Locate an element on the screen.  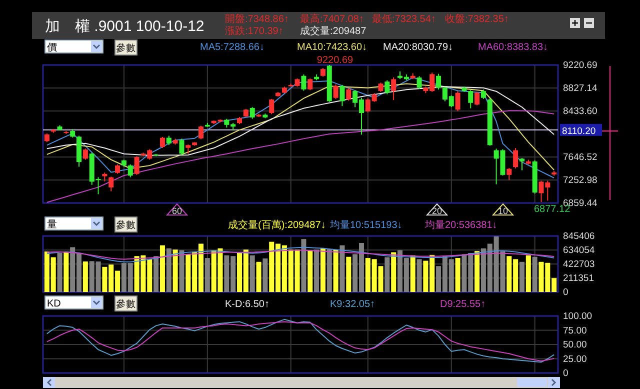
text: 開盤:7348.86↑ is located at coordinates (257, 19).